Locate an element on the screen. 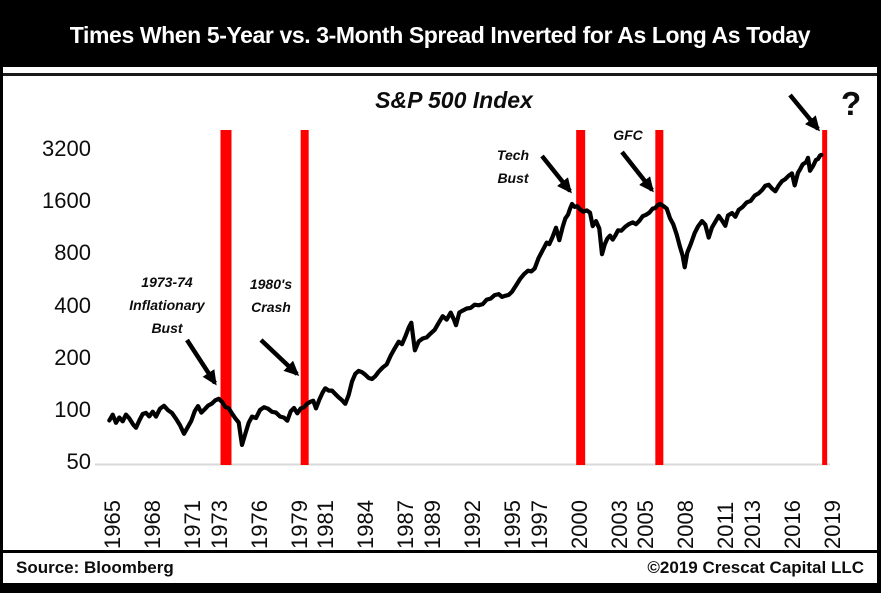  x-tick-2016: 2016 is located at coordinates (792, 524).